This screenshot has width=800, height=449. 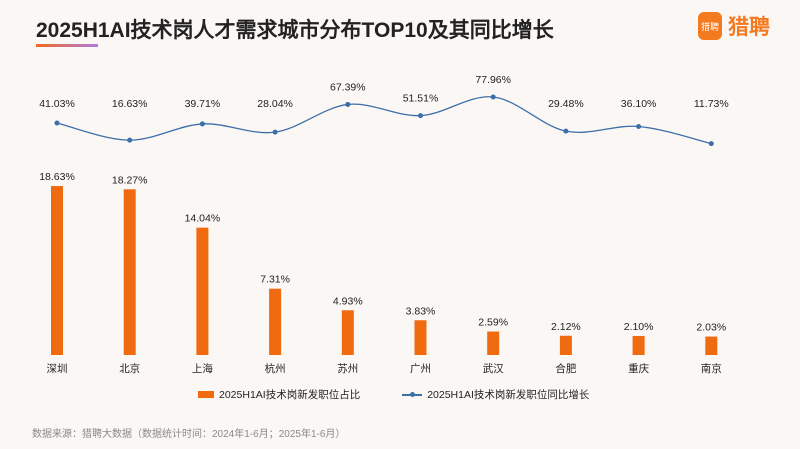 I want to click on line-data-label: 28.04%, so click(x=275, y=104).